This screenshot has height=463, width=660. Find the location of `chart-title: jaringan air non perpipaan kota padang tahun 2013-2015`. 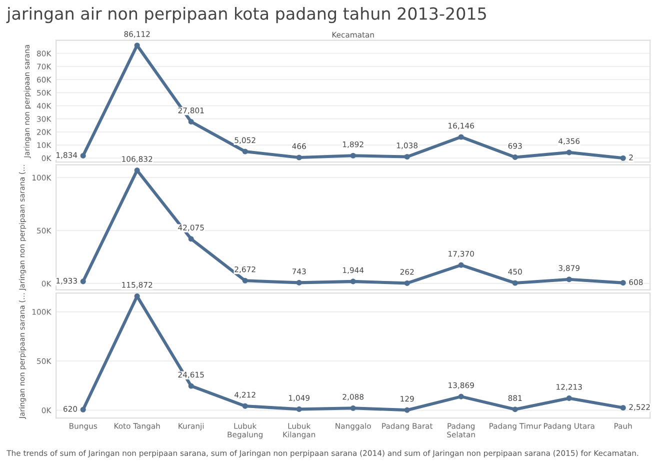

chart-title: jaringan air non perpipaan kota padang tahun 2013-2015 is located at coordinates (246, 15).